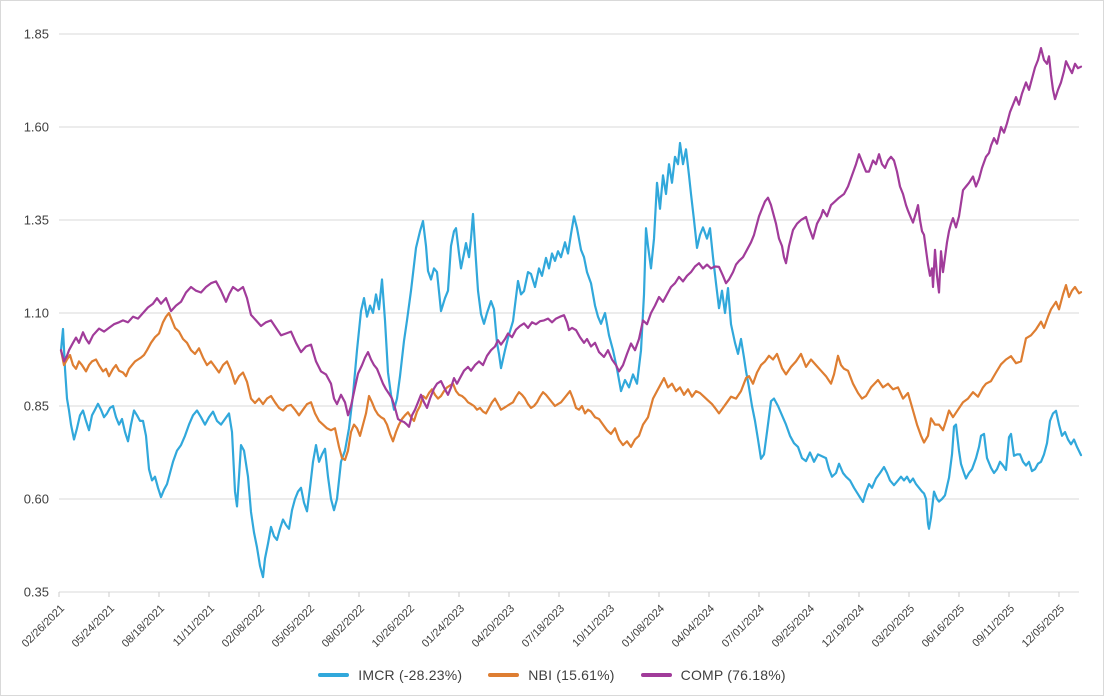 Image resolution: width=1104 pixels, height=696 pixels. What do you see at coordinates (693, 626) in the screenshot?
I see `x-tick-label: 04/04/2024` at bounding box center [693, 626].